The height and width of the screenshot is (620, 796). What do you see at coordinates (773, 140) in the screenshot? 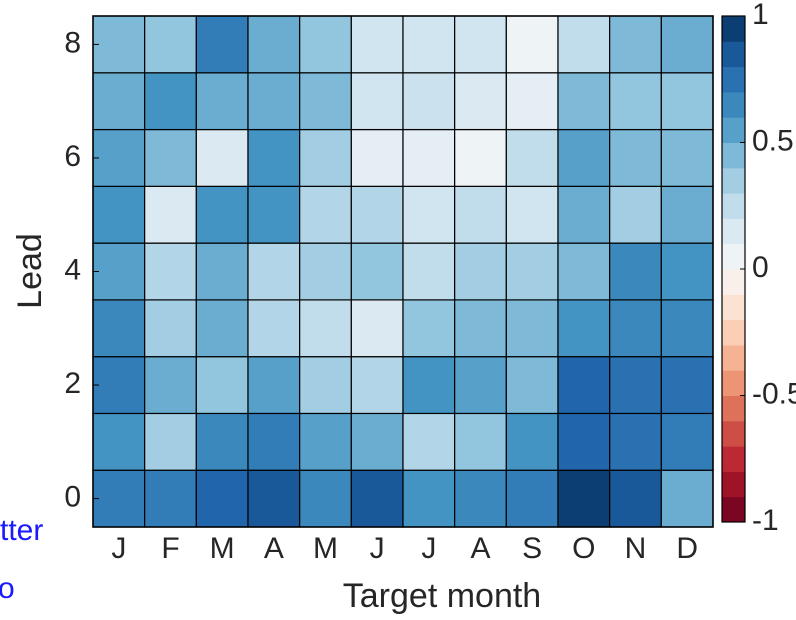
I see `colorbar-tick-label: 0.5` at bounding box center [773, 140].